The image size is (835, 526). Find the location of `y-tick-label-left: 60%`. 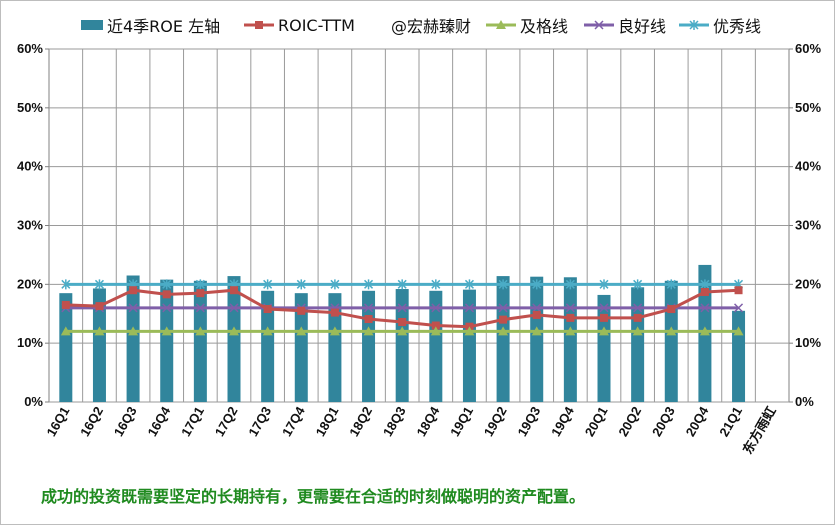

y-tick-label-left: 60% is located at coordinates (30, 48).